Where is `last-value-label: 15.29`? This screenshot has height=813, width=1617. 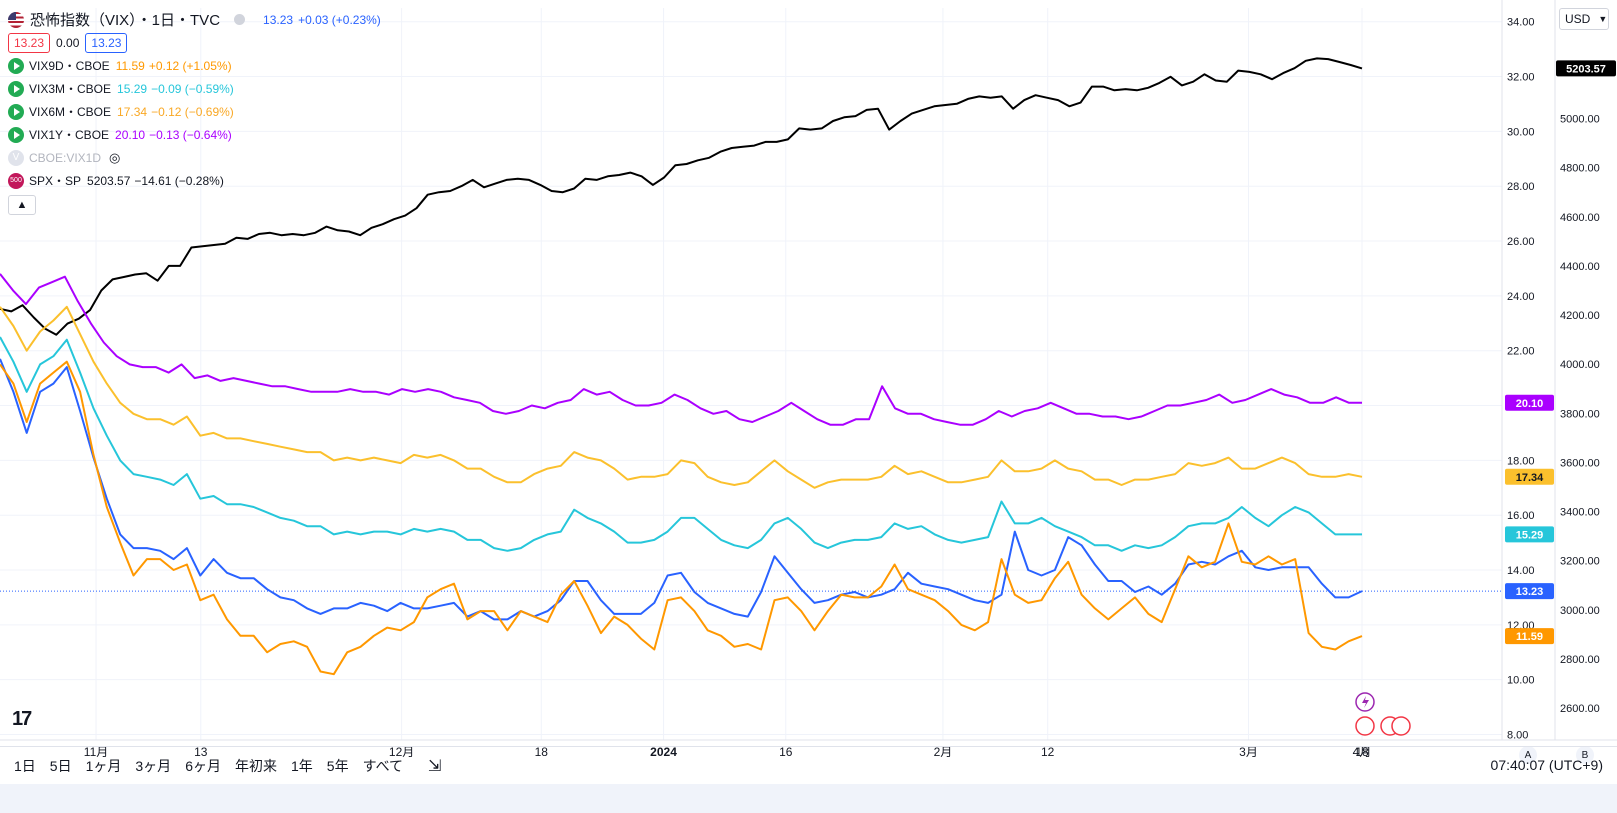 last-value-label: 15.29 is located at coordinates (1530, 535).